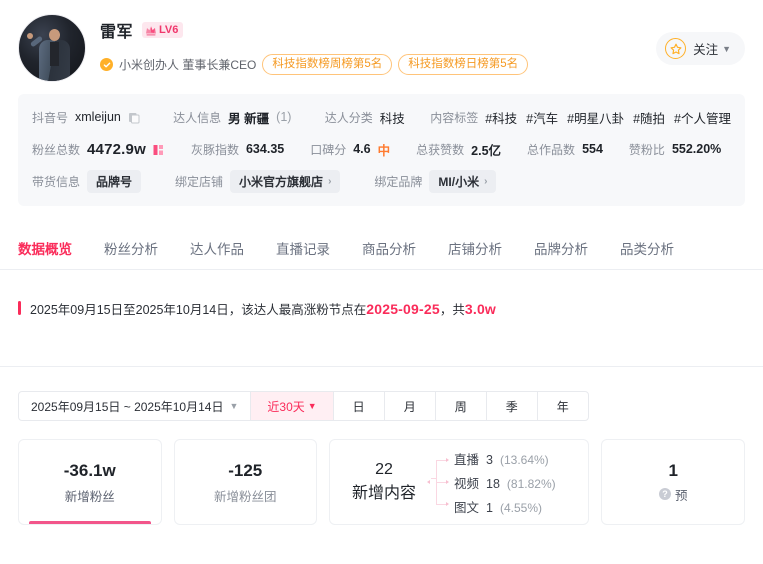 The image size is (763, 564). Describe the element at coordinates (447, 459) in the screenshot. I see `connector-arrow-top` at that location.